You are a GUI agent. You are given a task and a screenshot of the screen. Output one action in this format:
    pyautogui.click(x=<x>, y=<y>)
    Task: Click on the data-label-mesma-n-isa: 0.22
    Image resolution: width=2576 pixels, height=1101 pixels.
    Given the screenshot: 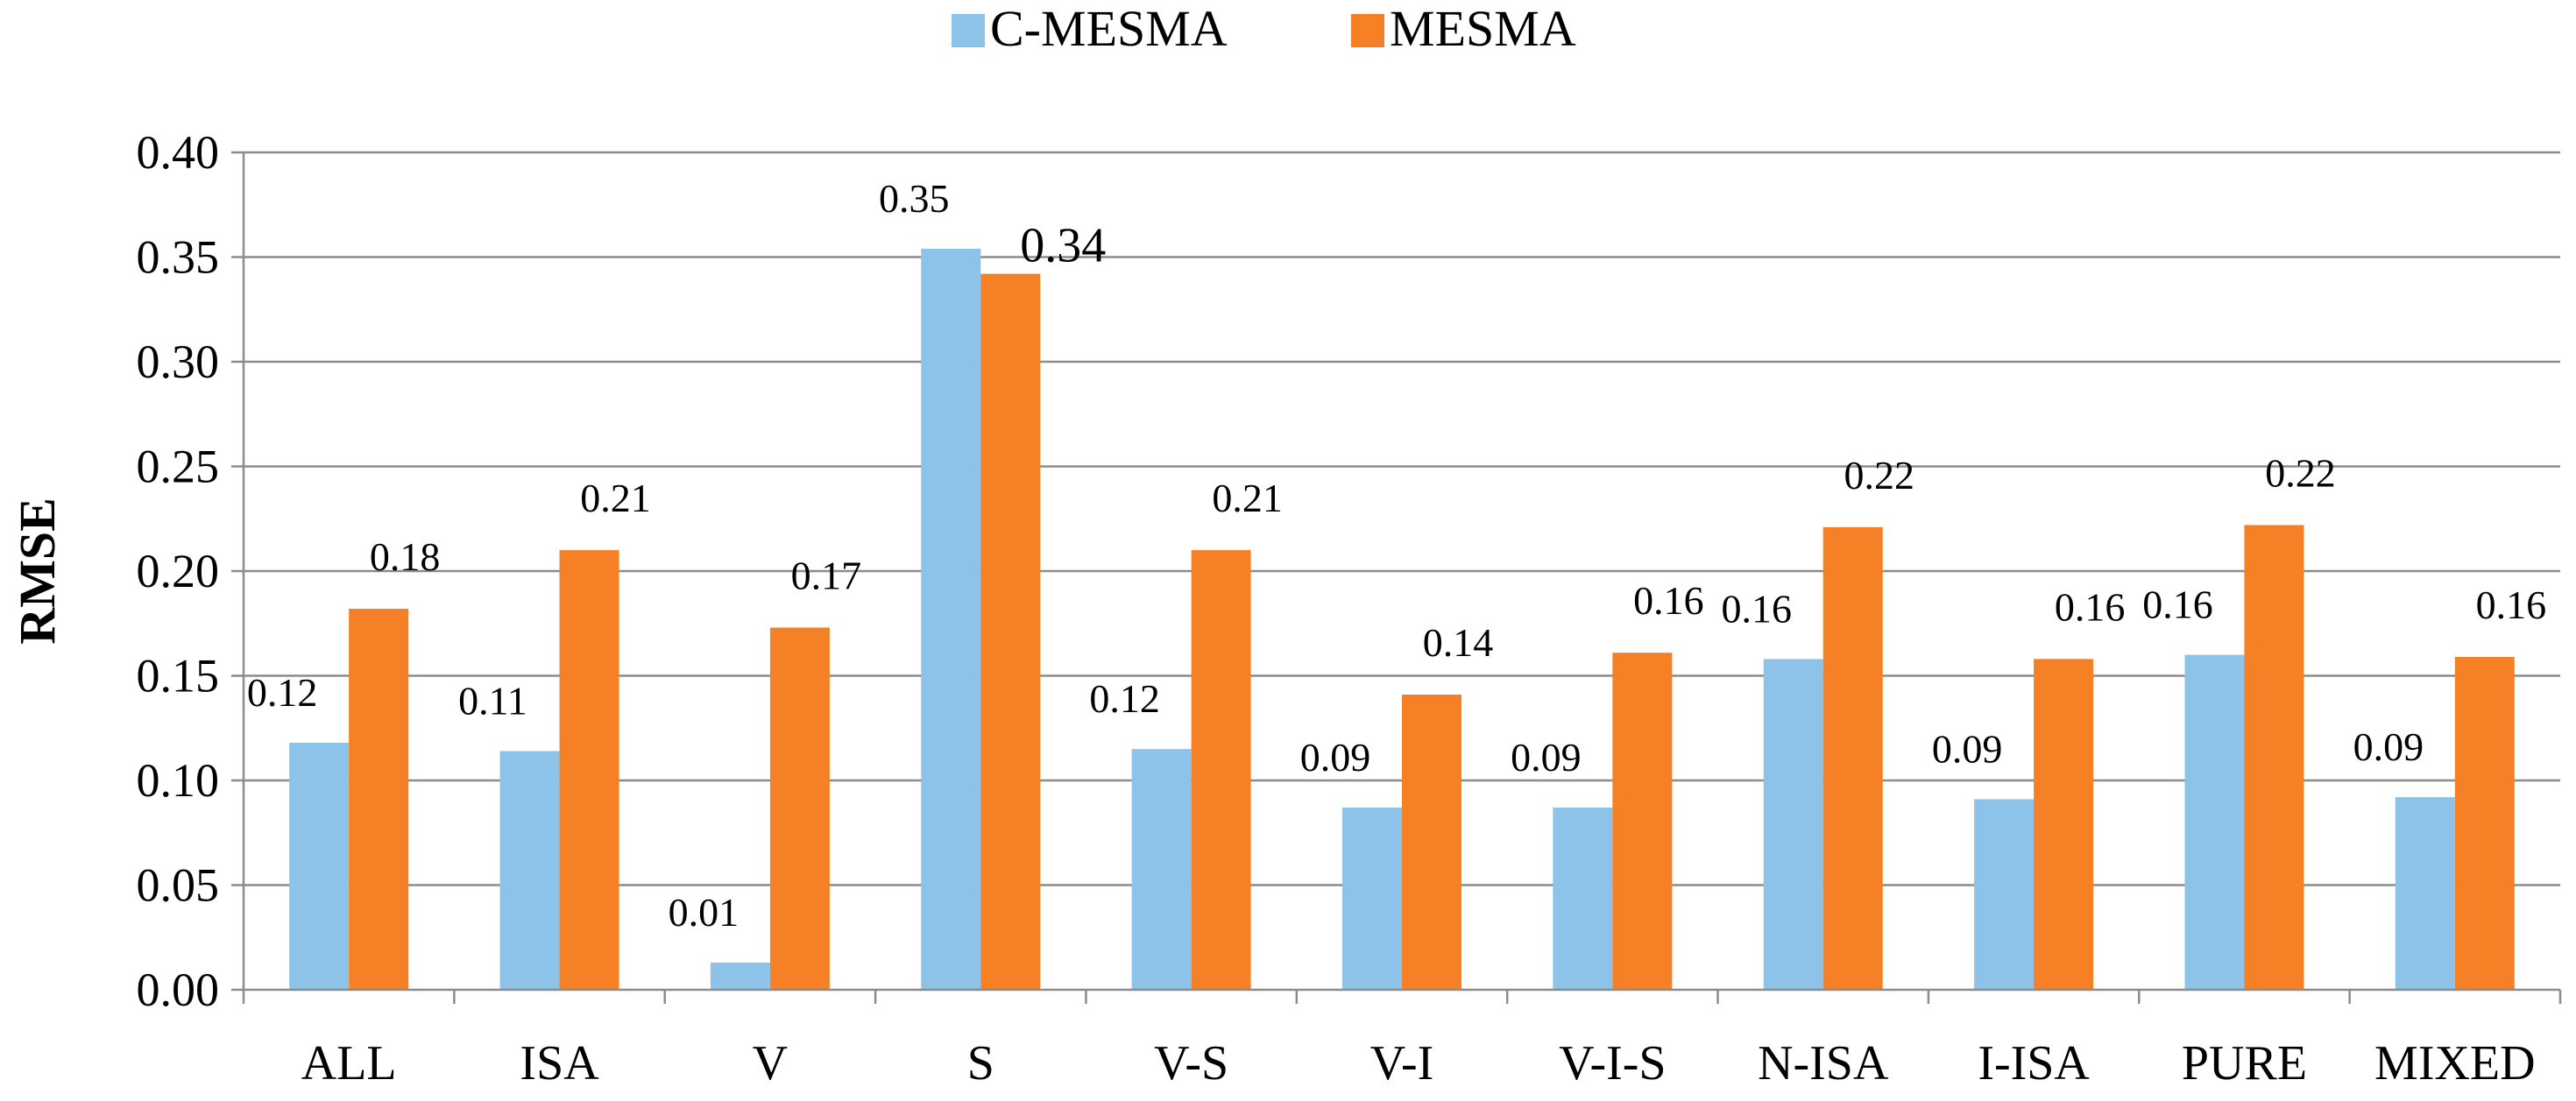 What is the action you would take?
    pyautogui.click(x=1879, y=475)
    